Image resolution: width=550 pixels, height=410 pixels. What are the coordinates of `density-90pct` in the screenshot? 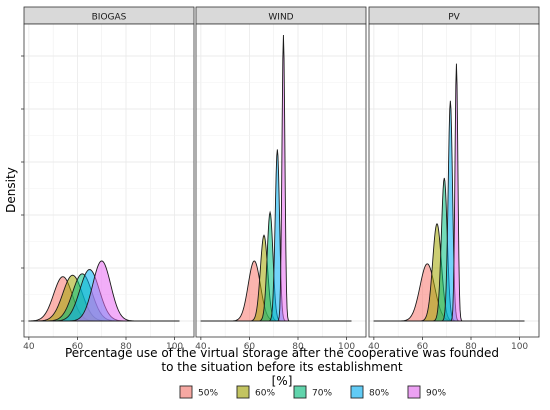 It's located at (104, 291).